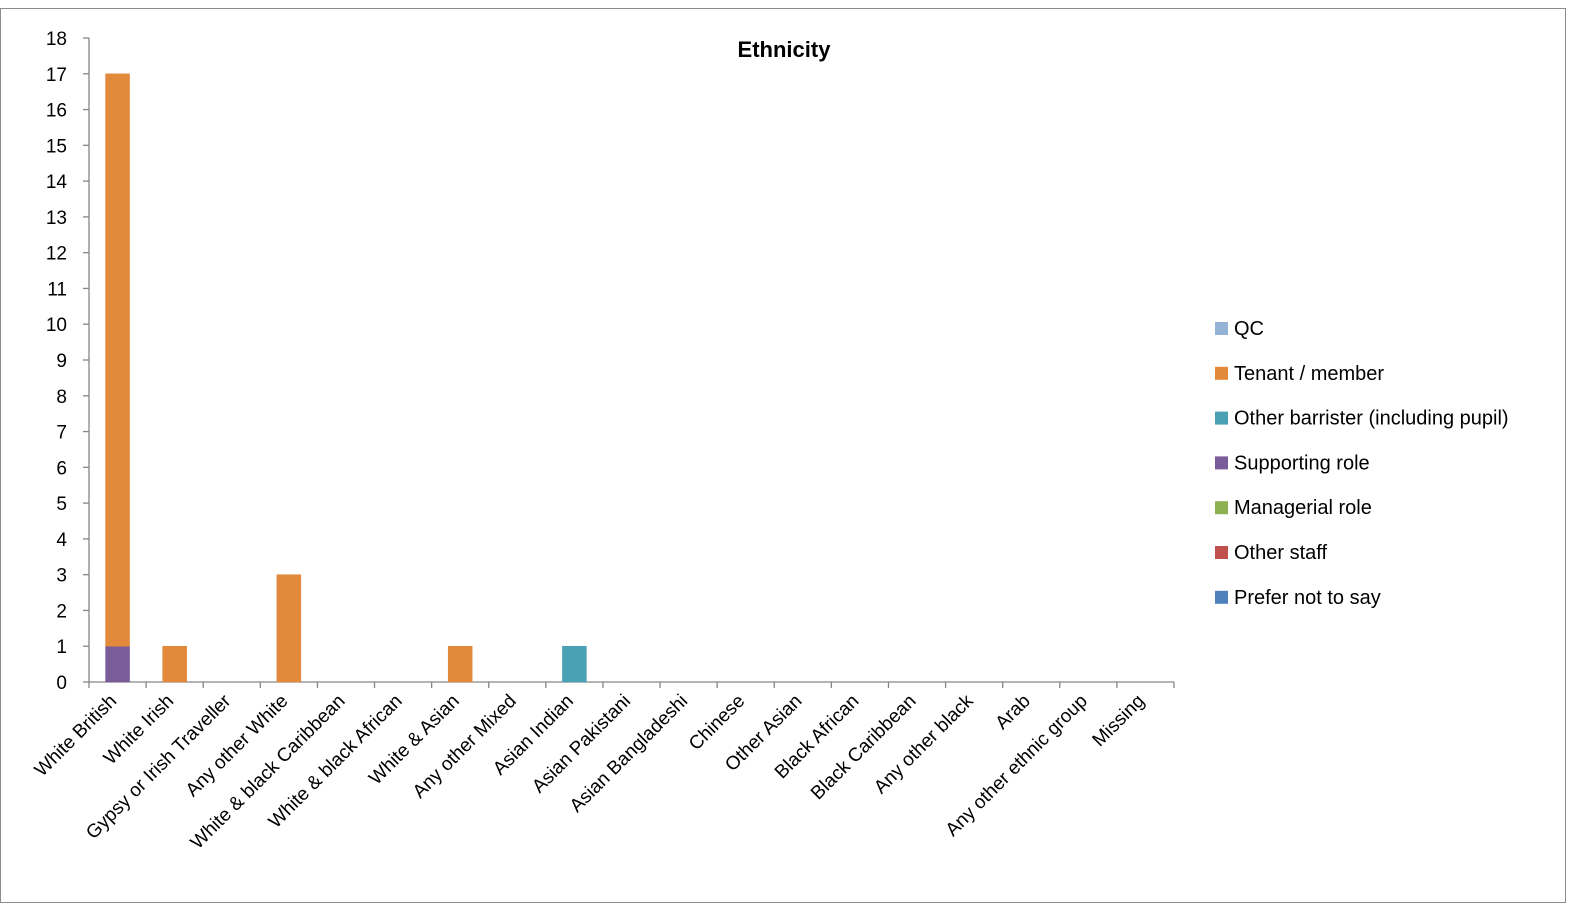 This screenshot has width=1576, height=905. I want to click on x-tick-label: White British, so click(76, 736).